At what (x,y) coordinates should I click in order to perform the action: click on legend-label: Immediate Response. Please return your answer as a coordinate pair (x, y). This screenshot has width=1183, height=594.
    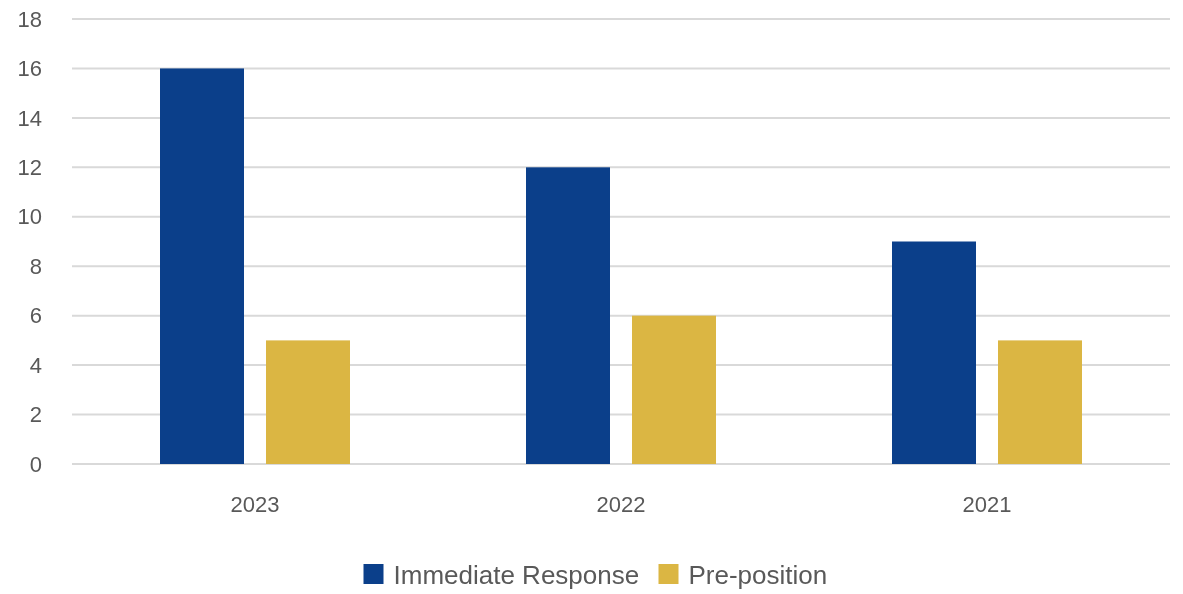
    Looking at the image, I should click on (516, 575).